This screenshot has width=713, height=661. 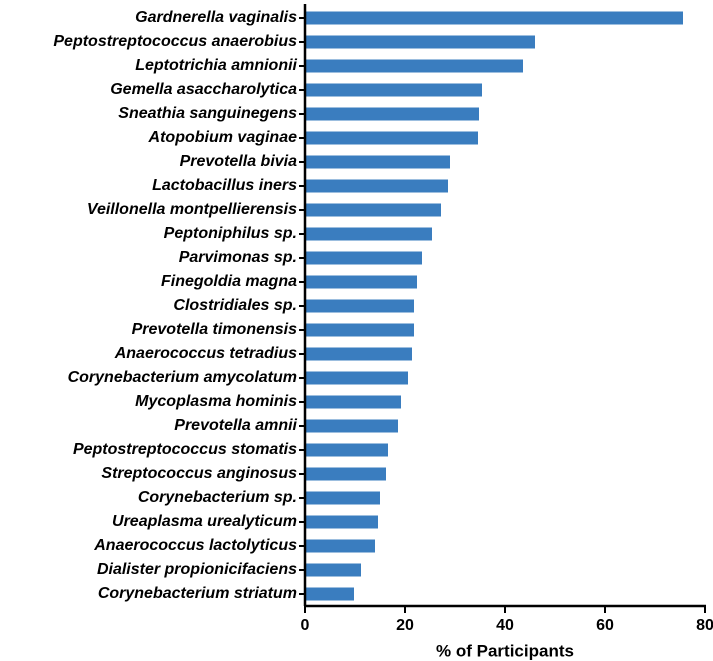 What do you see at coordinates (230, 233) in the screenshot?
I see `y-tick-label: Peptoniphilus sp.` at bounding box center [230, 233].